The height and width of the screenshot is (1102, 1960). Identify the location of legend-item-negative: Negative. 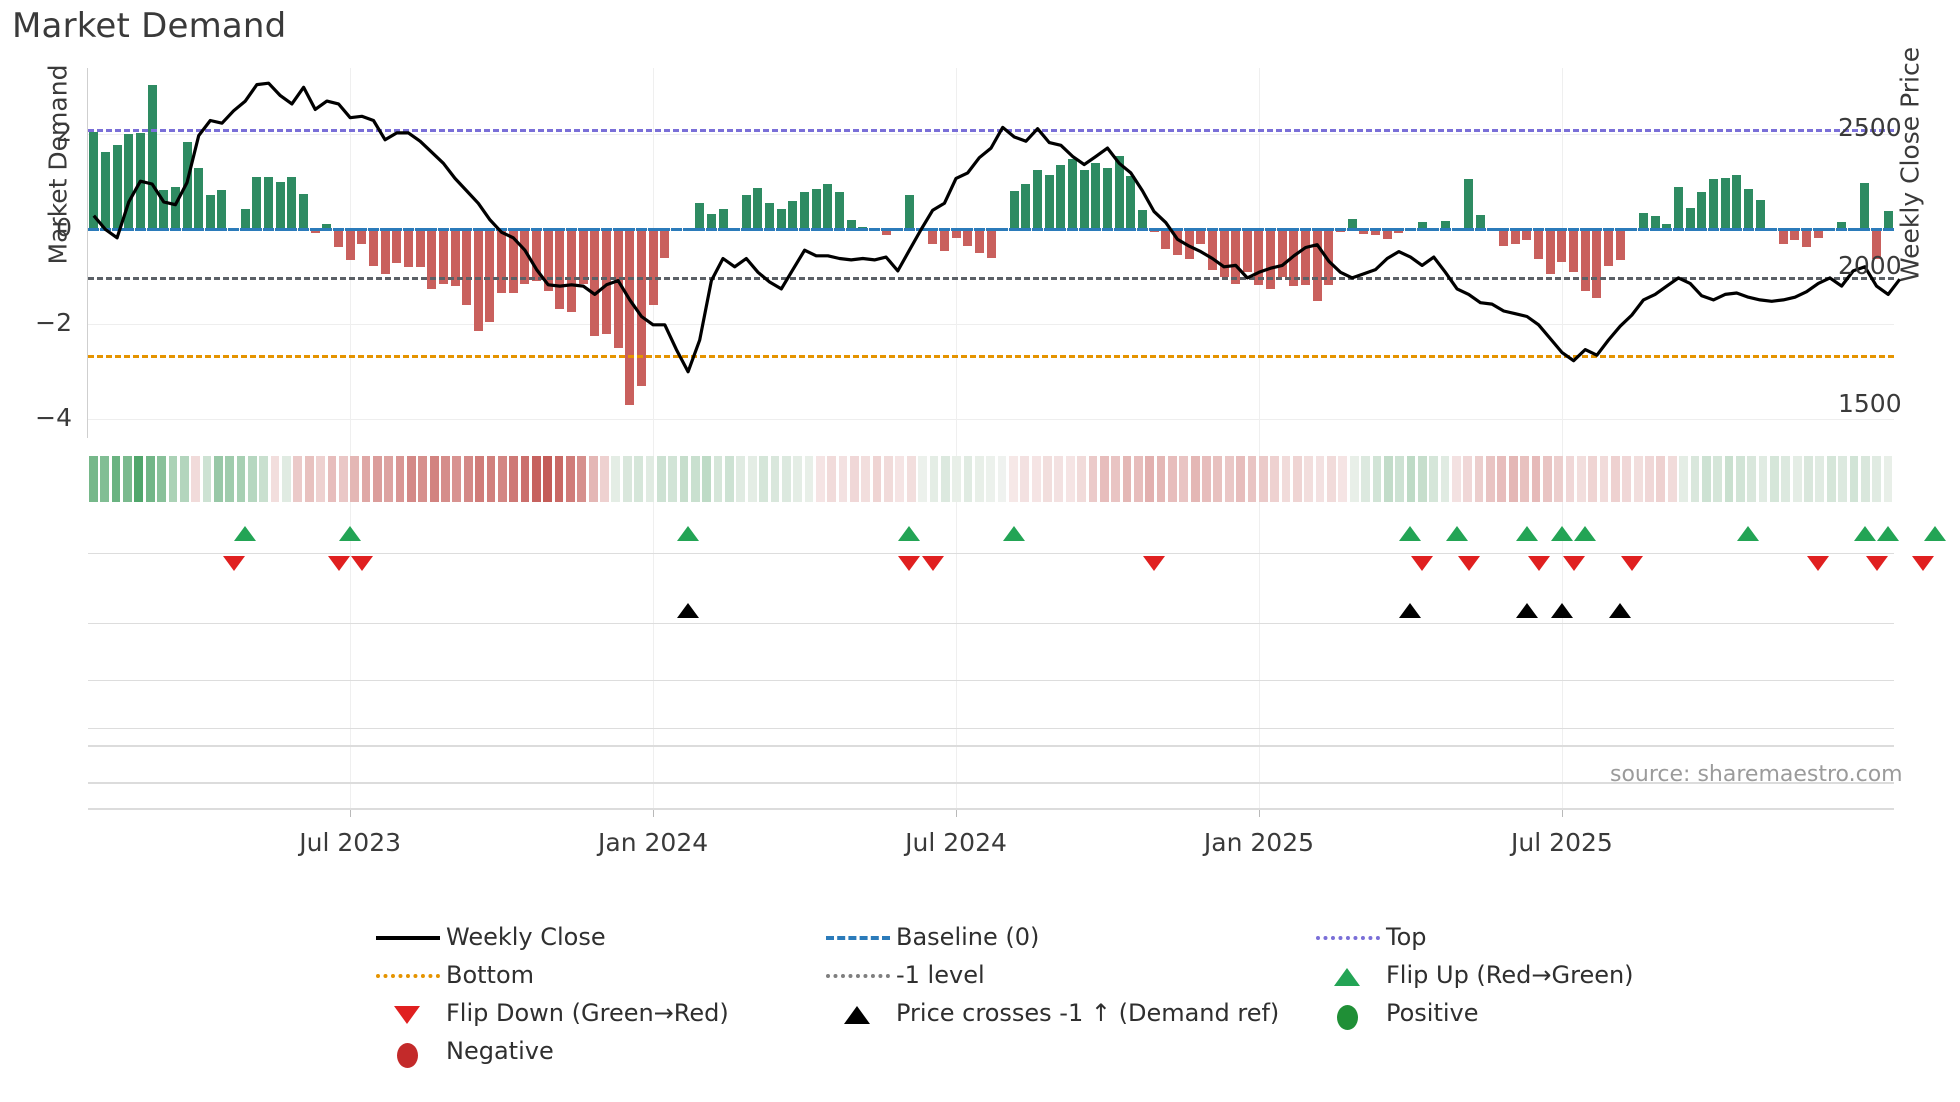
(462, 1051).